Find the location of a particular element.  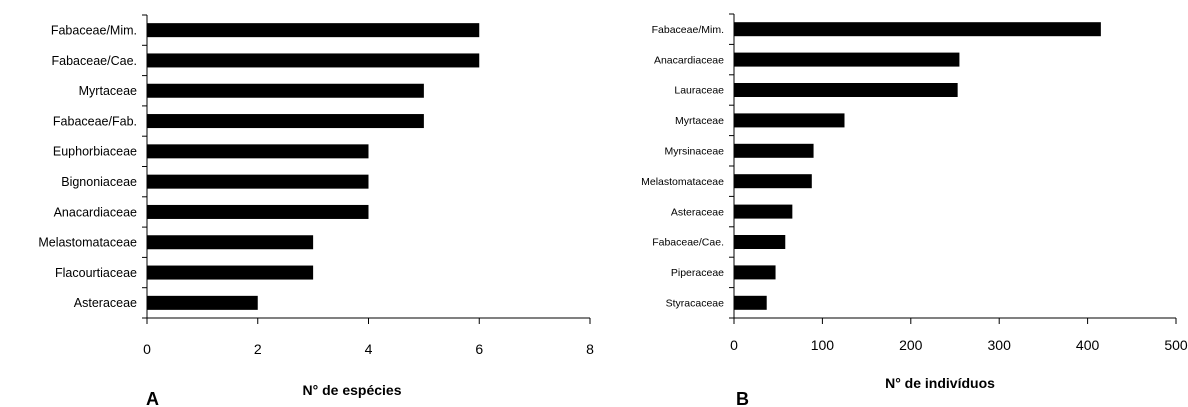

x-axis-label: N° de espécies is located at coordinates (352, 390).